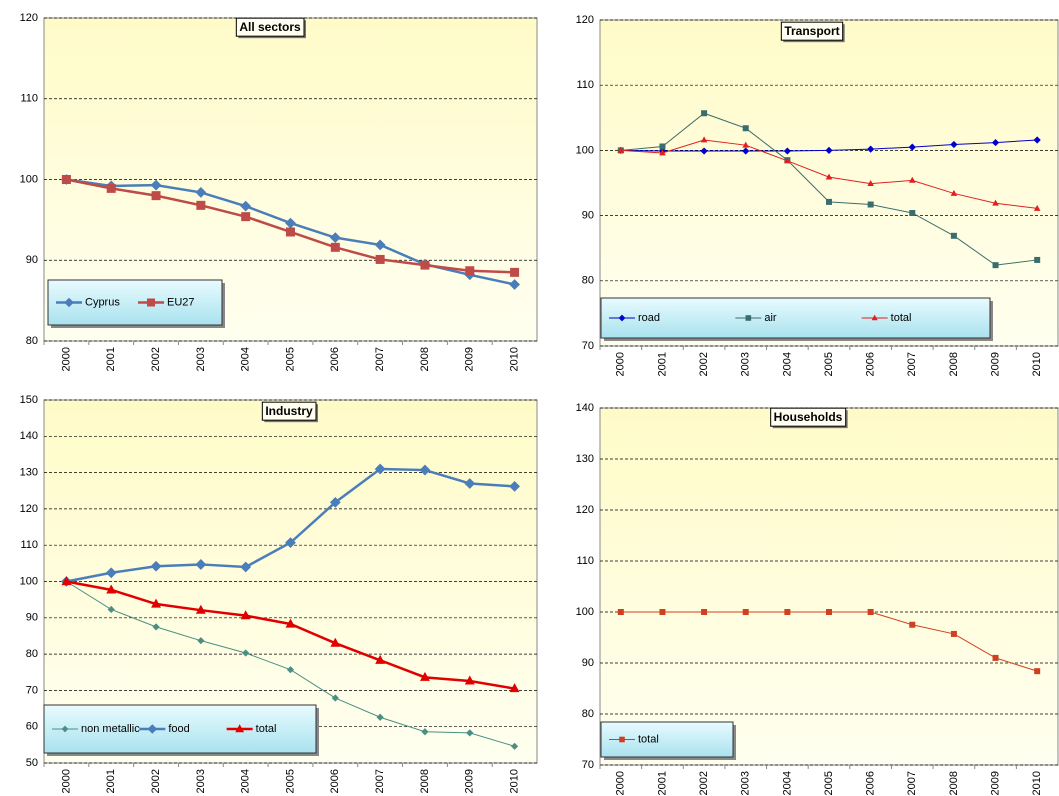  Describe the element at coordinates (29, 400) in the screenshot. I see `y-tick-label: 150` at that location.